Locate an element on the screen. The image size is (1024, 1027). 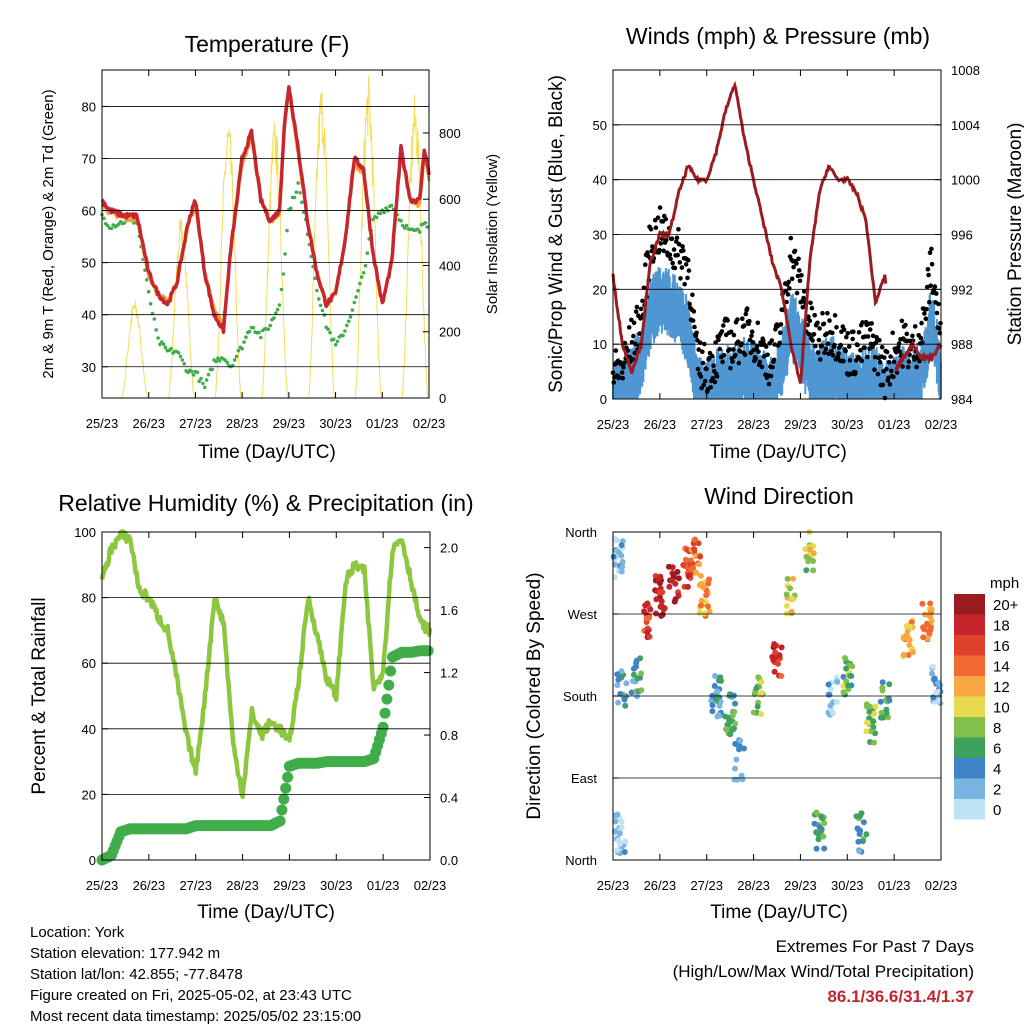
direction-xtick-label: 27/23 is located at coordinates (706, 885).